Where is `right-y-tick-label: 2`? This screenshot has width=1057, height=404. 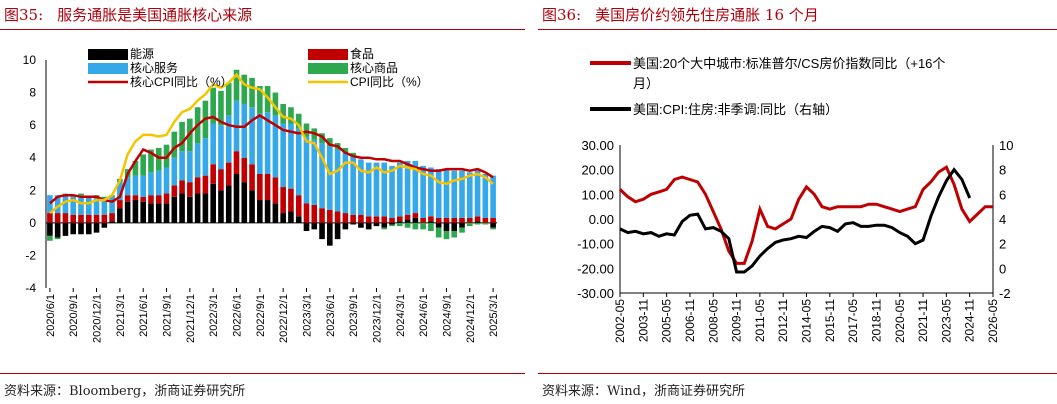
right-y-tick-label: 2 is located at coordinates (1002, 244).